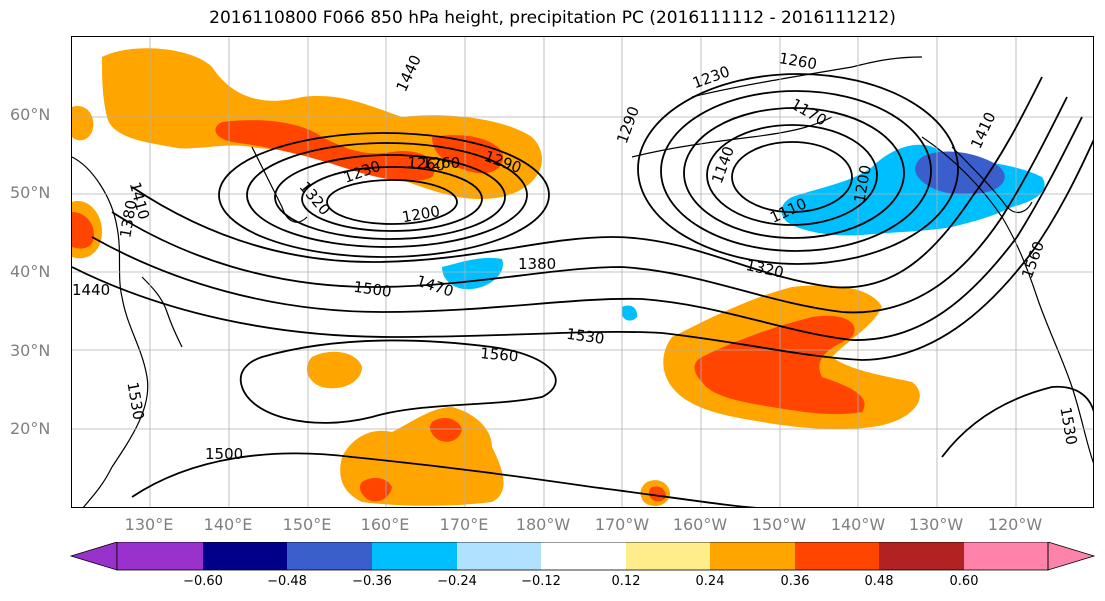  What do you see at coordinates (287, 581) in the screenshot?
I see `colorbar-tick-label: −0.48` at bounding box center [287, 581].